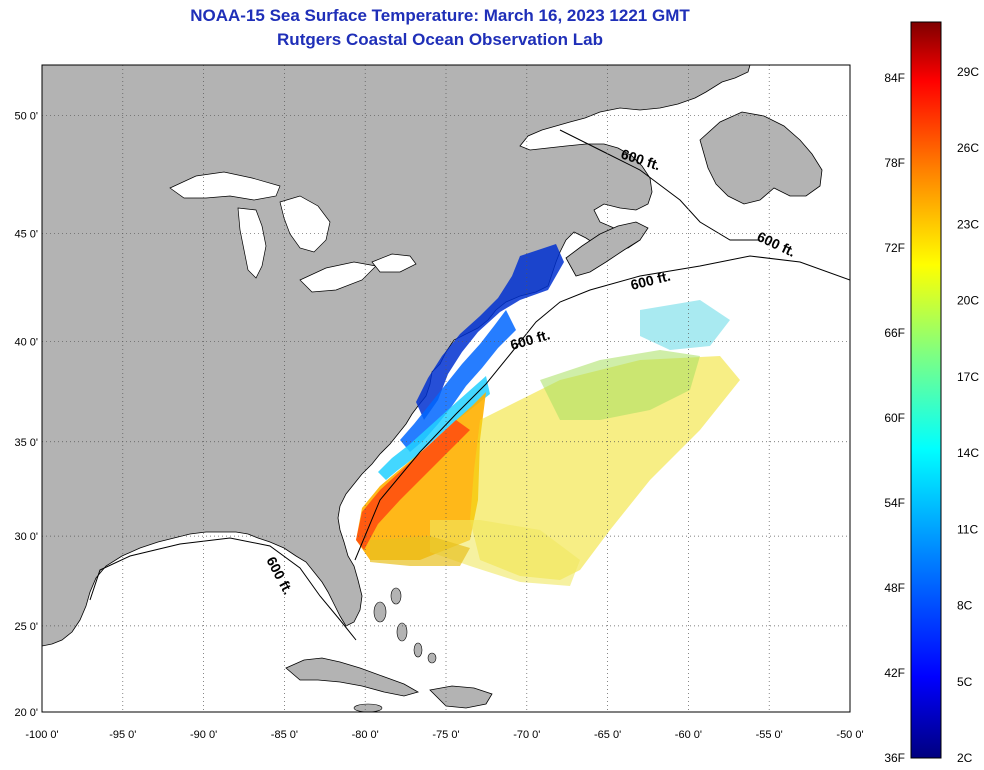  What do you see at coordinates (26, 537) in the screenshot?
I see `lat-tick-label: 30 0'` at bounding box center [26, 537].